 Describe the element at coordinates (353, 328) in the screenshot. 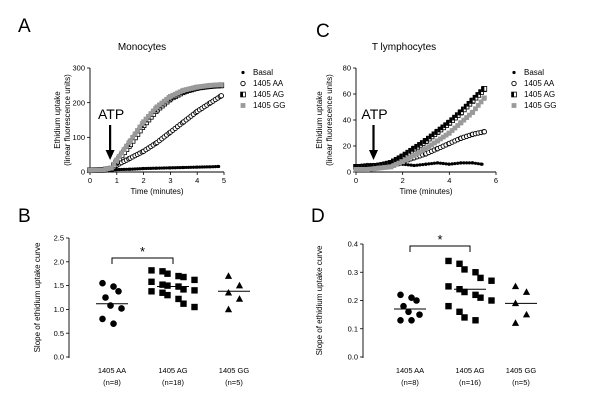

I see `y-tick-label: 0.1` at that location.